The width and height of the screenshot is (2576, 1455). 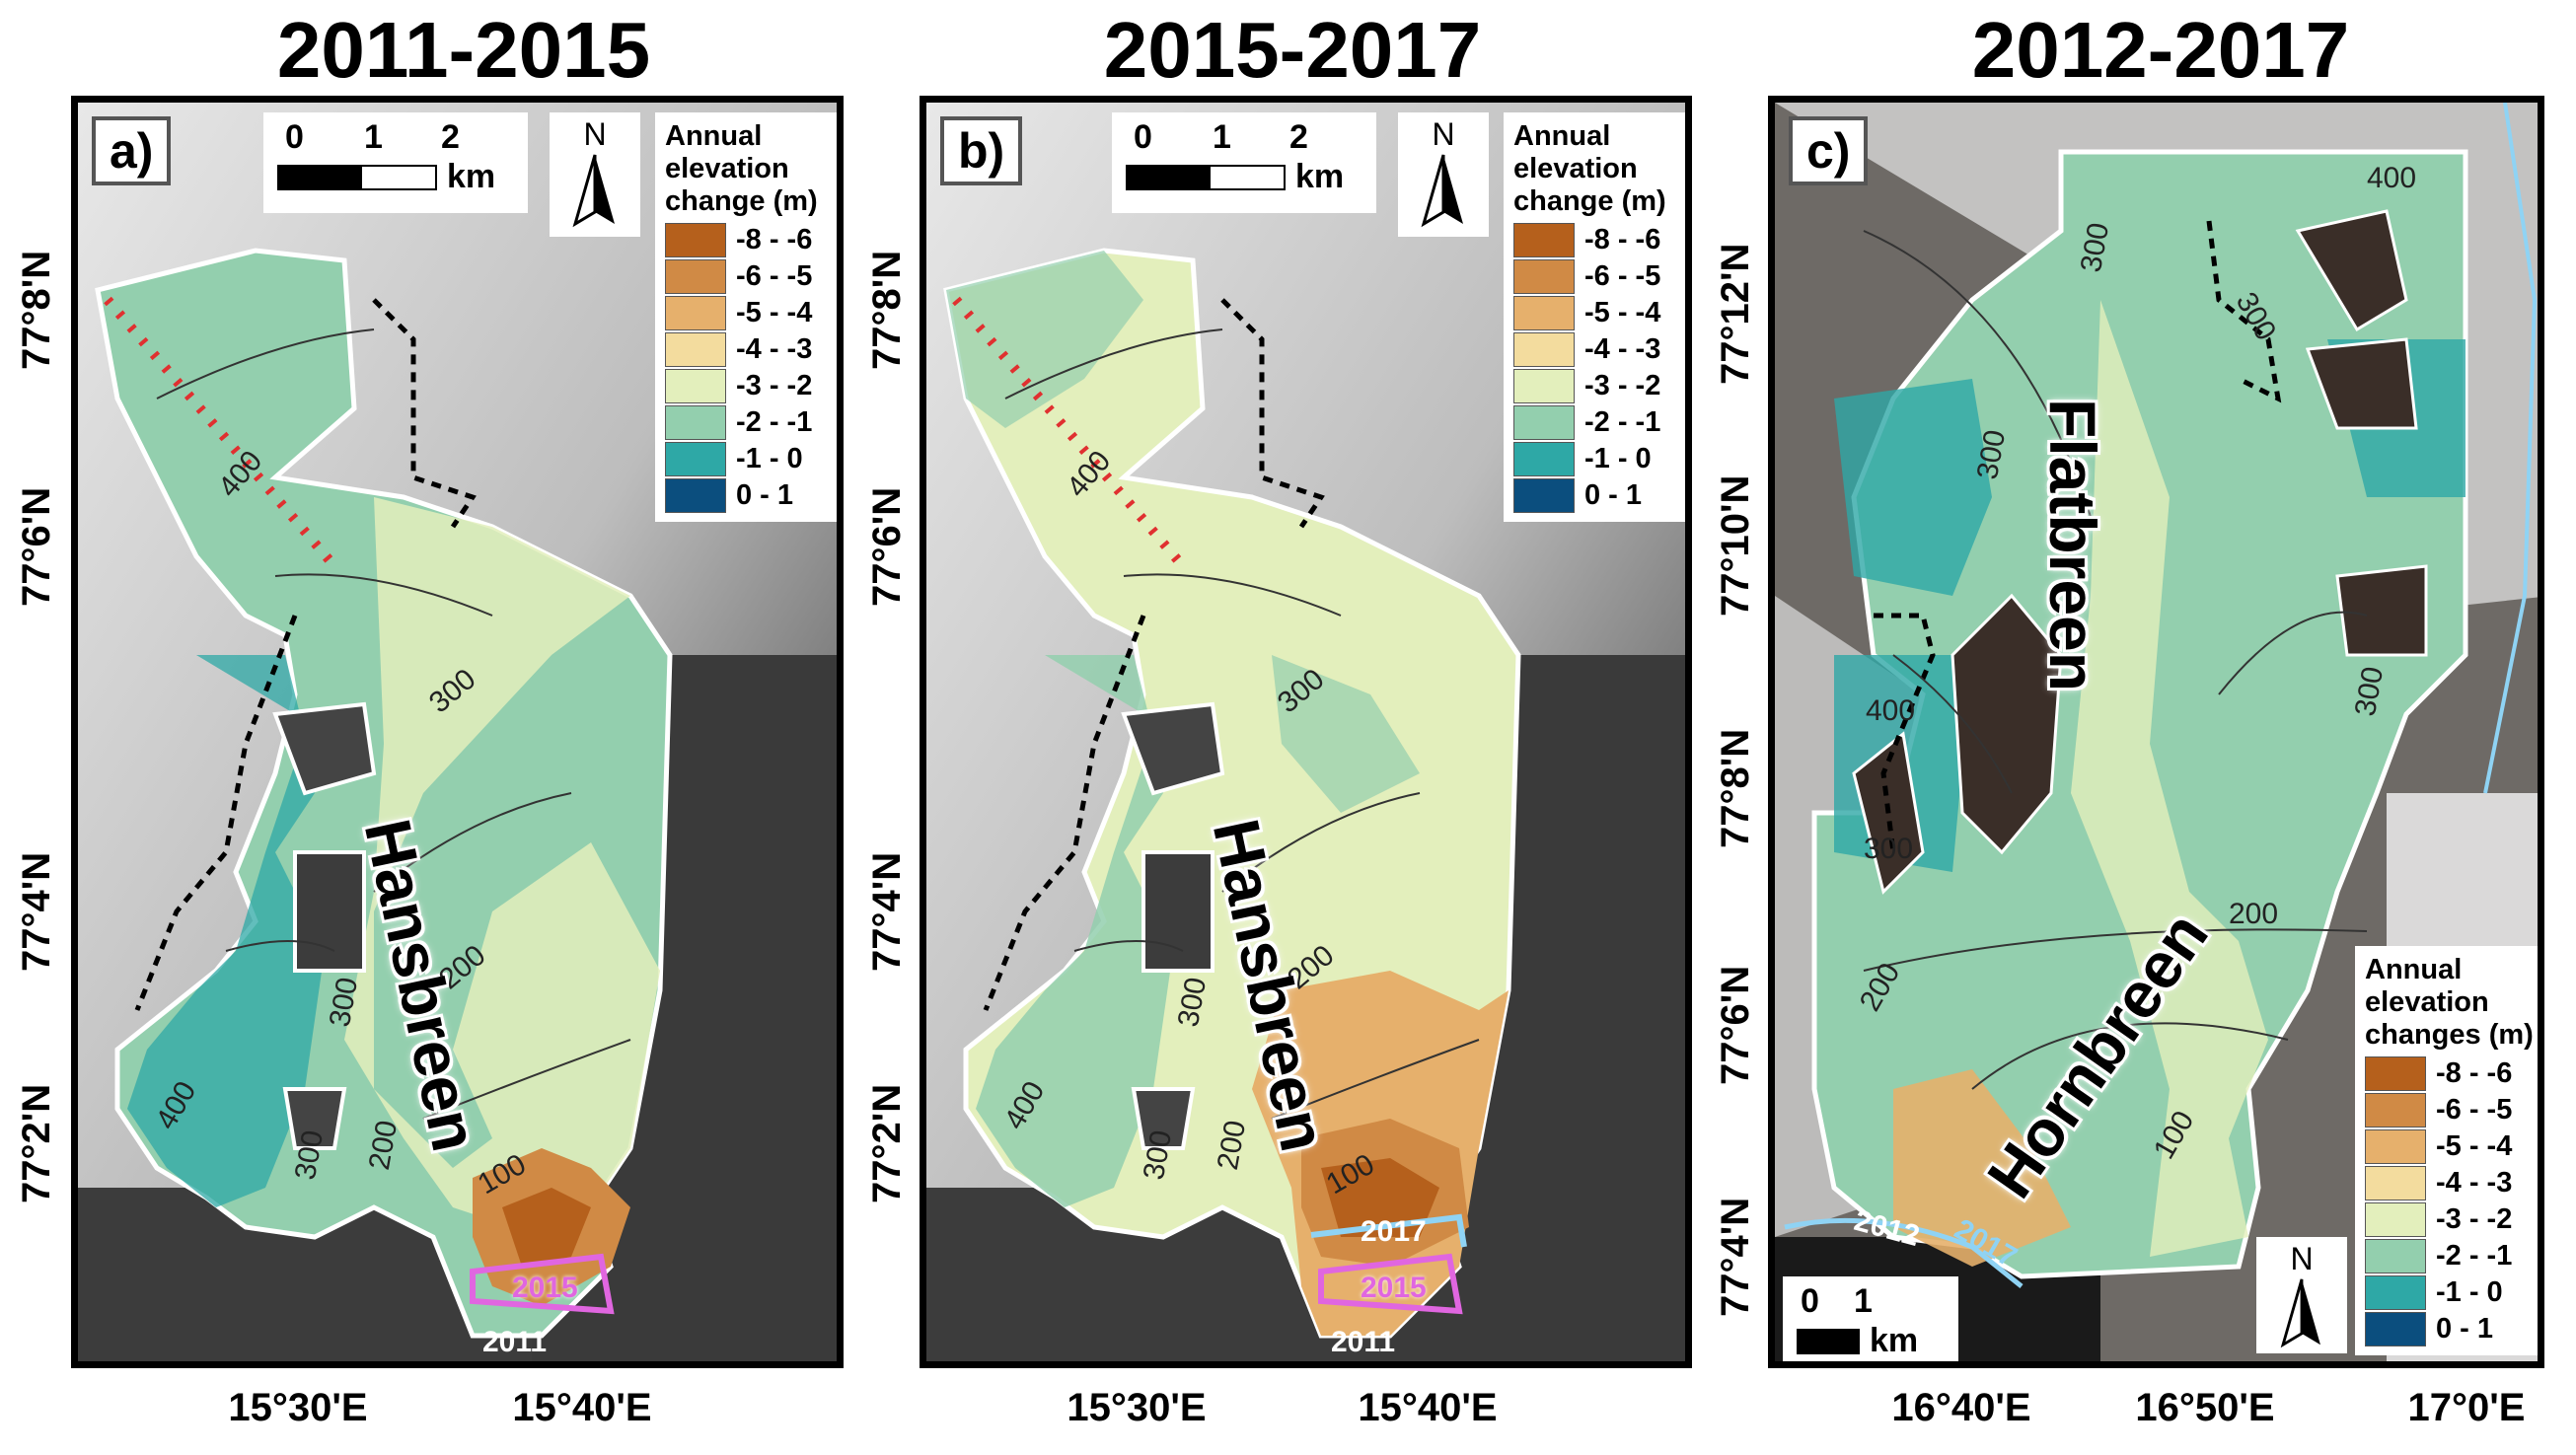 What do you see at coordinates (424, 413) in the screenshot?
I see `divide-a` at bounding box center [424, 413].